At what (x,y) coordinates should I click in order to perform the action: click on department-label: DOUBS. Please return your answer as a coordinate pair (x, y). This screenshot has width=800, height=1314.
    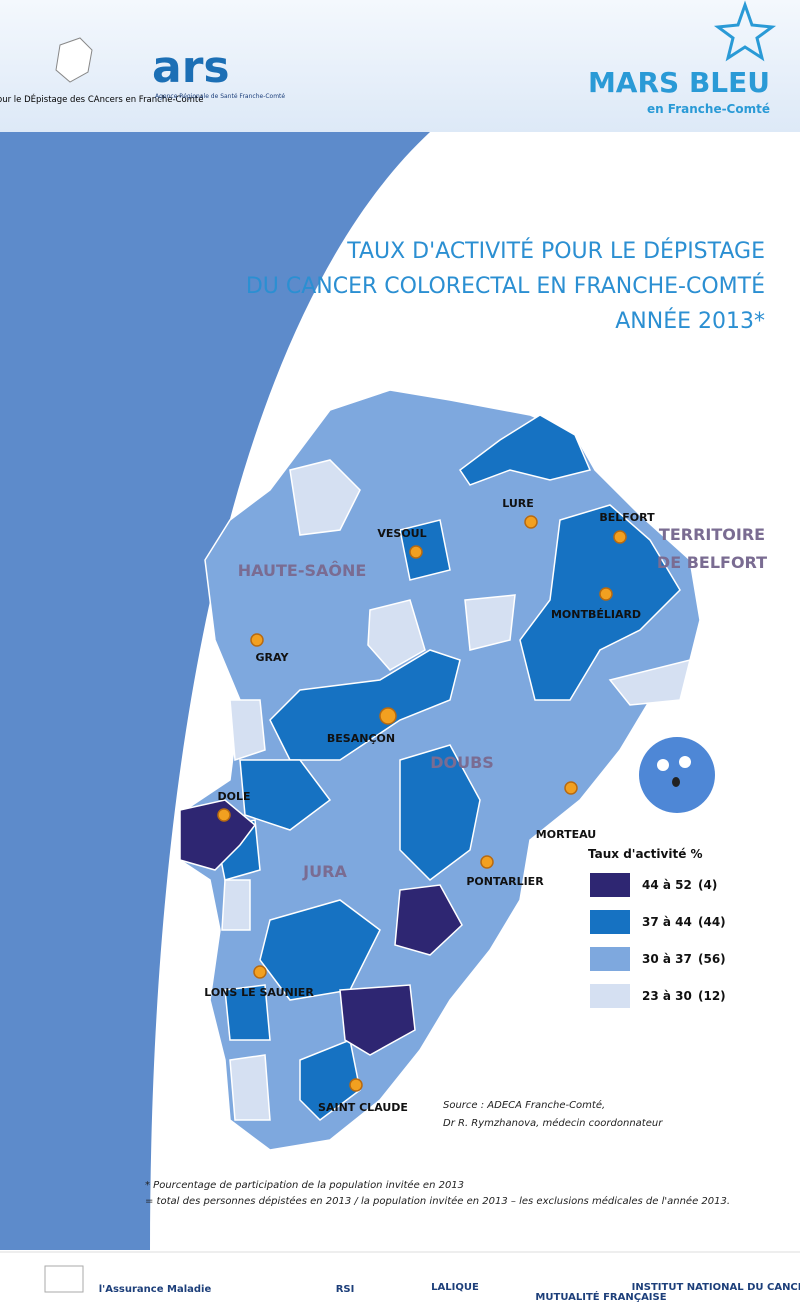
    Looking at the image, I should click on (462, 762).